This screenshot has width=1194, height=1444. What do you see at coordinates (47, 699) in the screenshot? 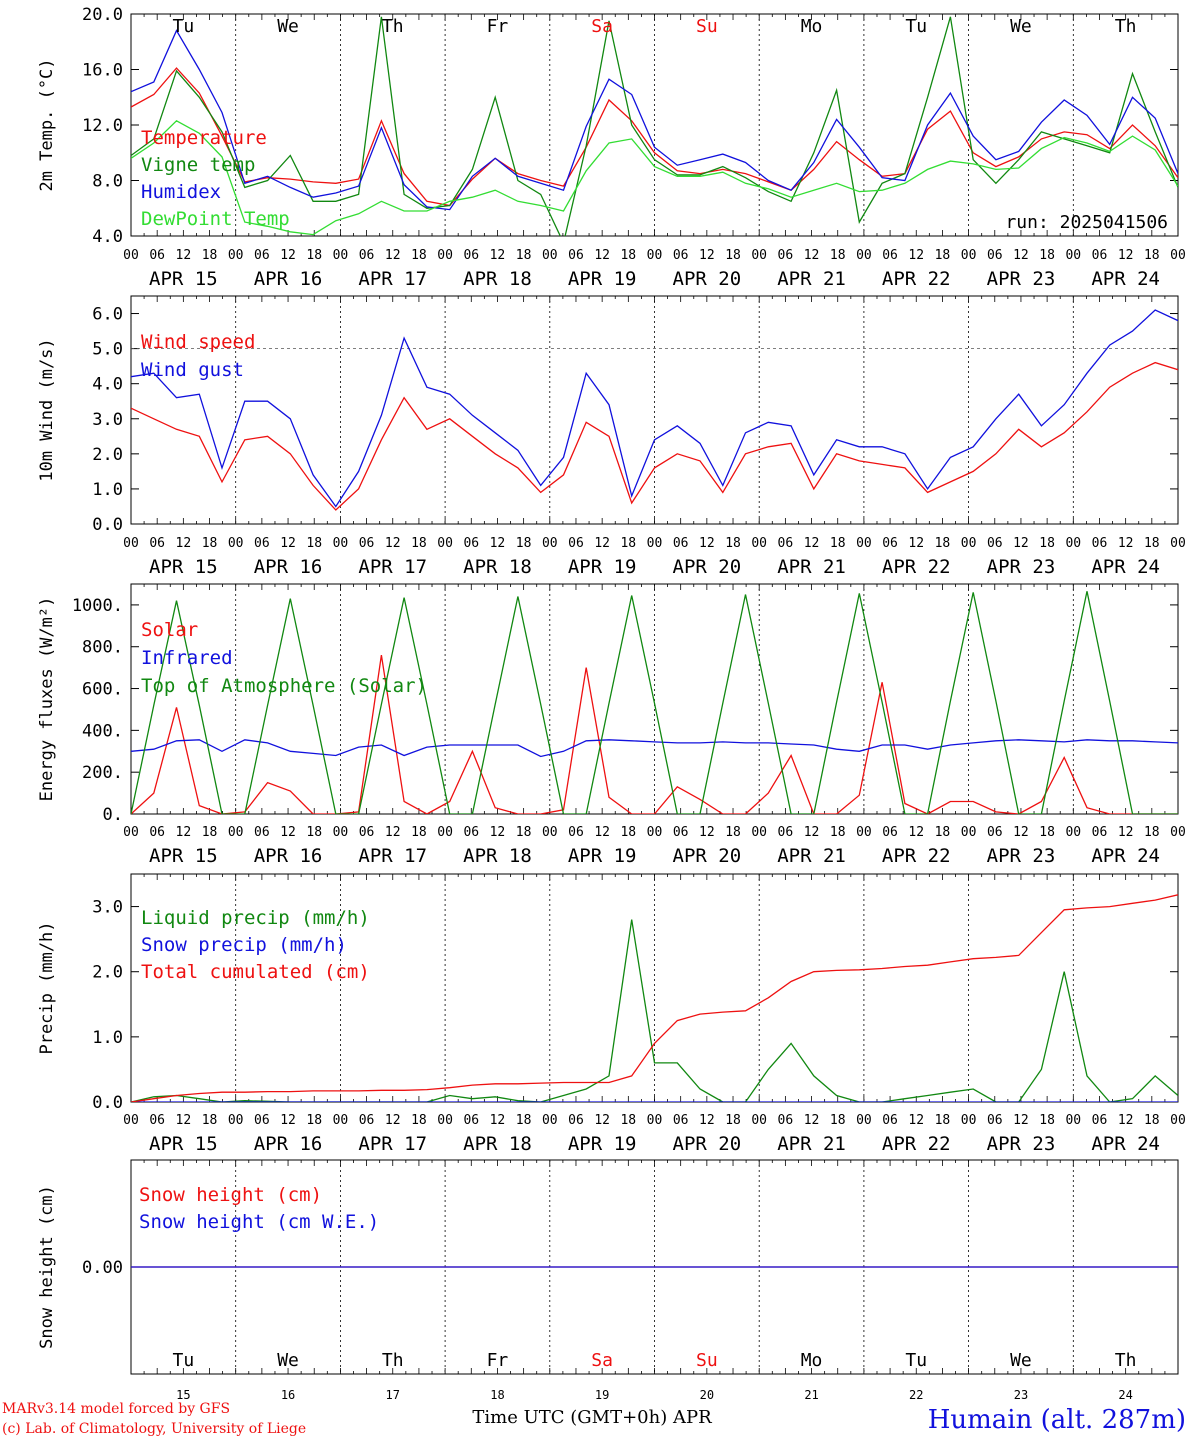
I see `y-axis-label: Energy fluxes (W/m²)` at bounding box center [47, 699].